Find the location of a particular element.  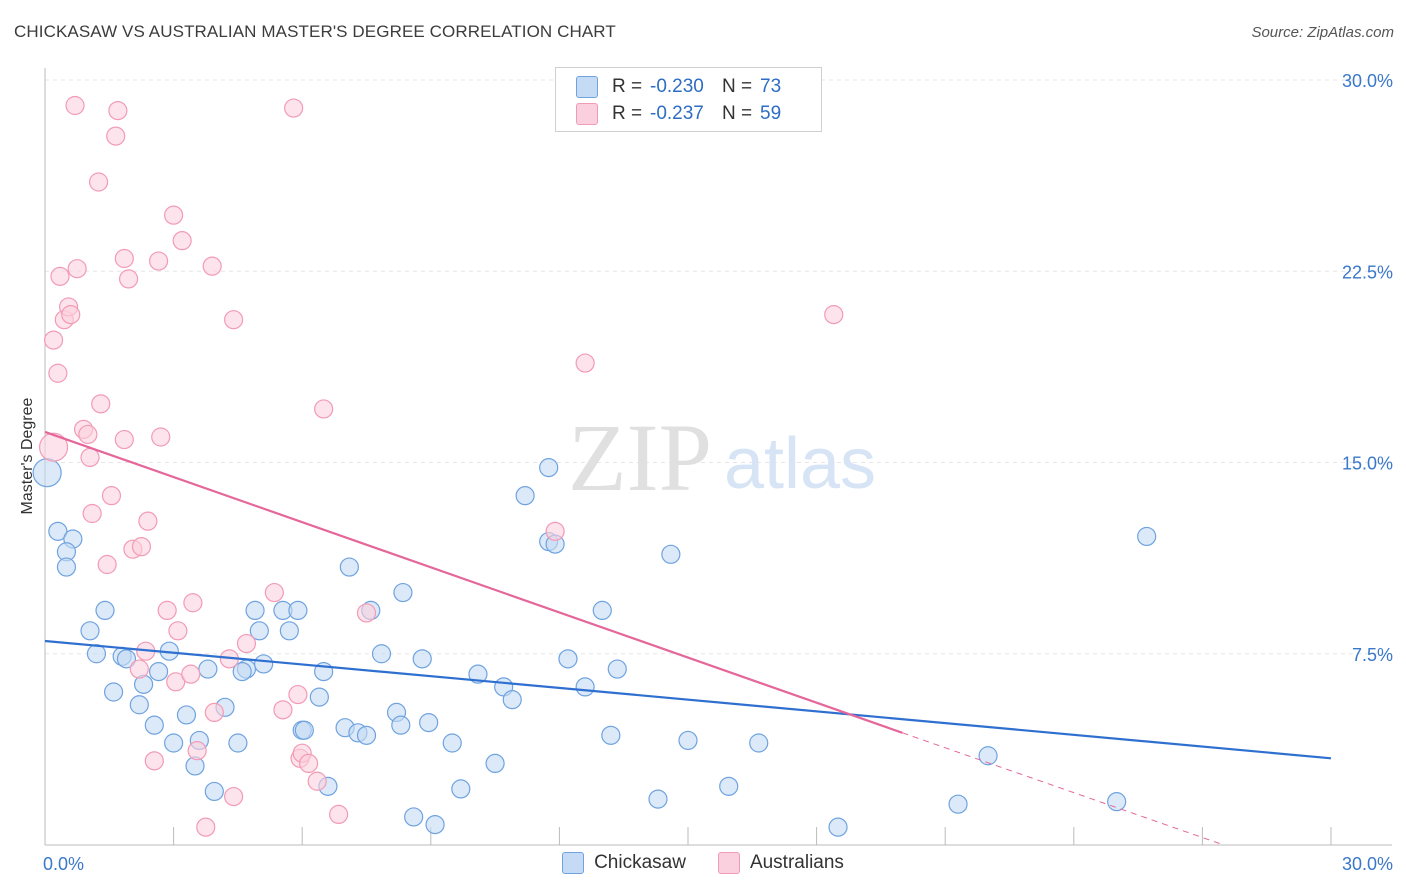

legend-swatch-chickasaw is located at coordinates (587, 87).